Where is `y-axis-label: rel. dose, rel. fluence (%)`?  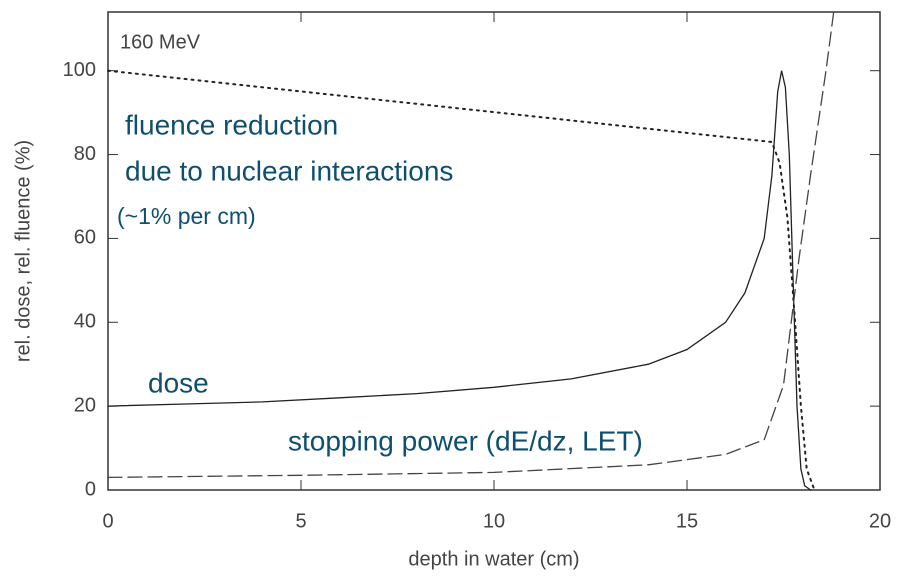 y-axis-label: rel. dose, rel. fluence (%) is located at coordinates (23, 251).